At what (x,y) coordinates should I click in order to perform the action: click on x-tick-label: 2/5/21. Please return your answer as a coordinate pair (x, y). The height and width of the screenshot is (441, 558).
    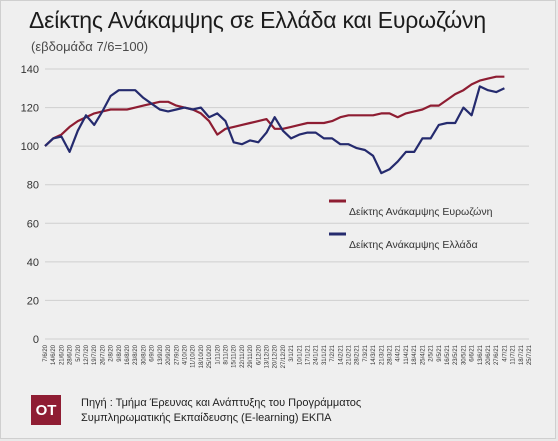
    Looking at the image, I should click on (432, 352).